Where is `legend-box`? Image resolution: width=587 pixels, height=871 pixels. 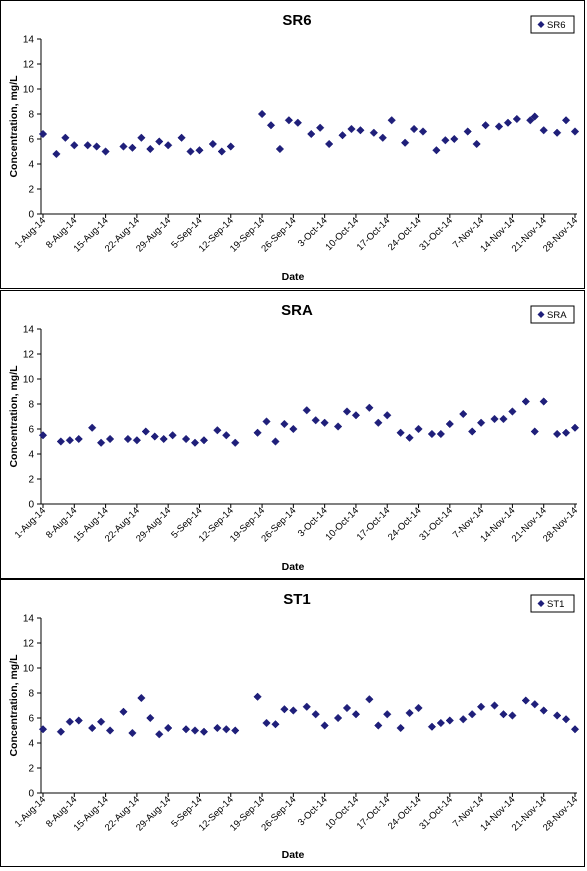
legend-box is located at coordinates (552, 24).